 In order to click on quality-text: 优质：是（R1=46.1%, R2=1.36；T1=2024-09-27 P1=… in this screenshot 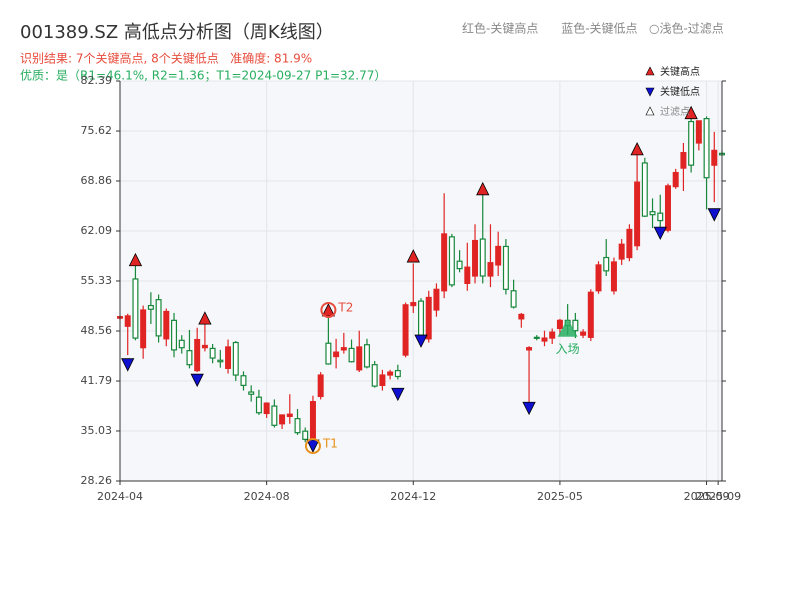, I will do `click(203, 76)`.